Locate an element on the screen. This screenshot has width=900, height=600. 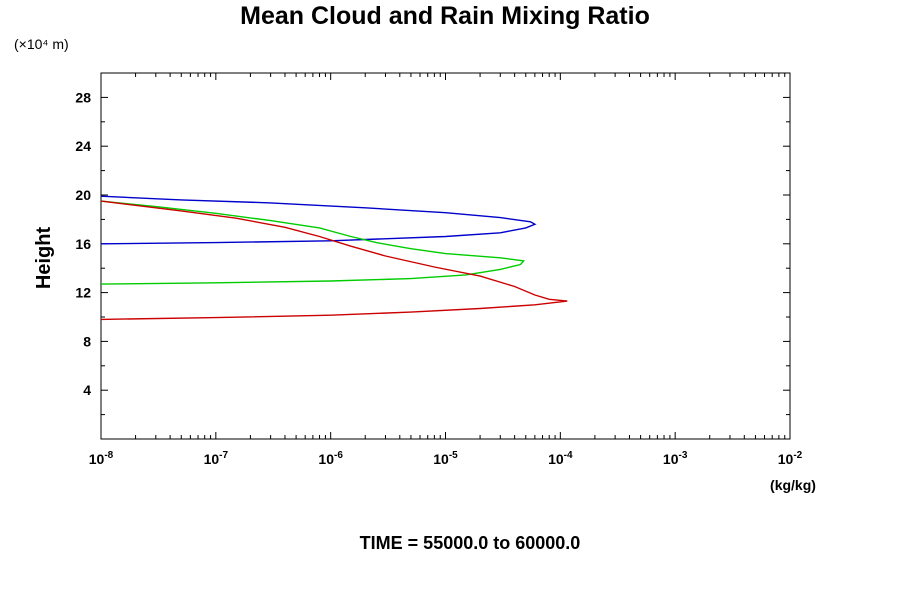
x-unit-label: (kg/kg) is located at coordinates (793, 485).